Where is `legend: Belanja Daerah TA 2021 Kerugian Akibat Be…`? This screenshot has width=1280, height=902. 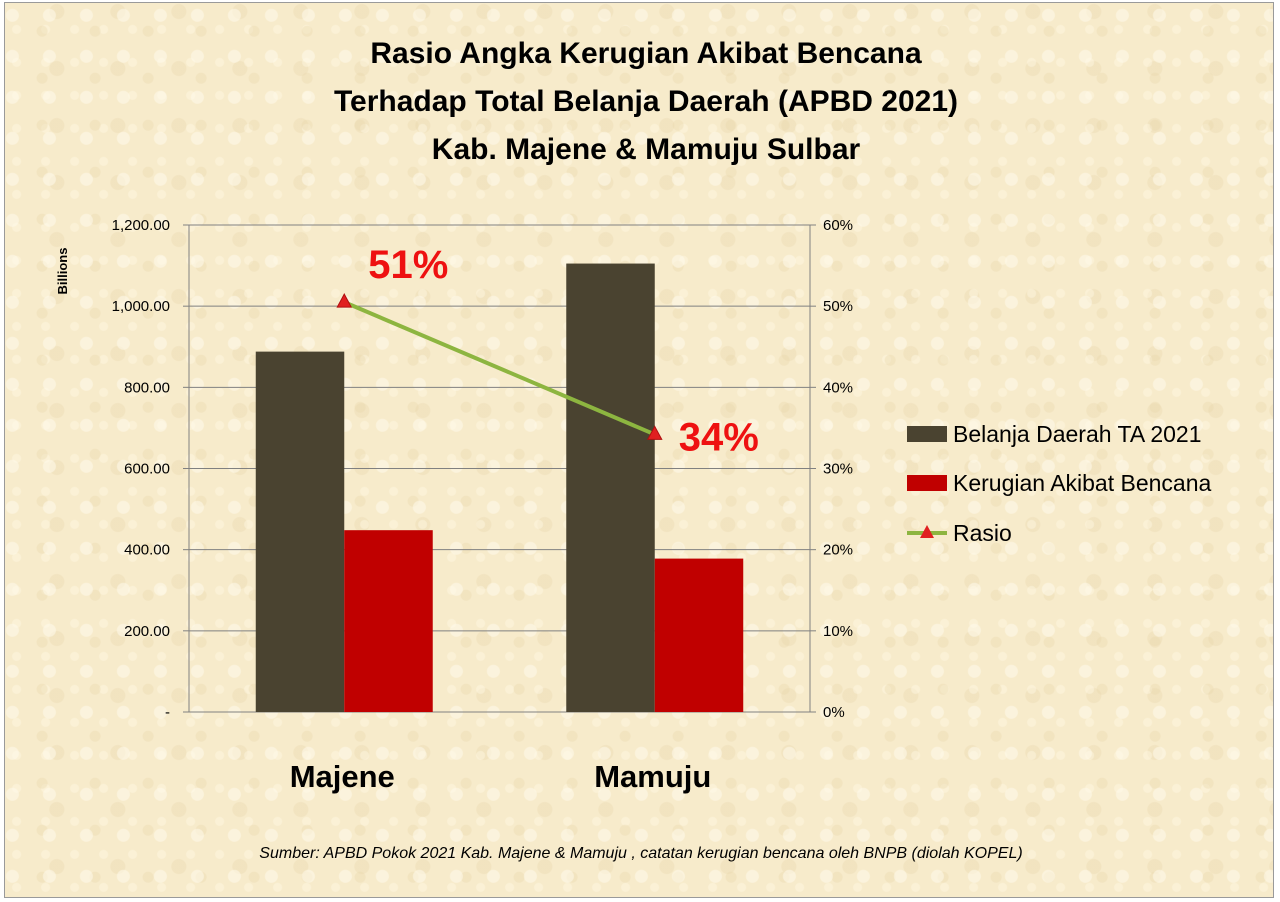
legend: Belanja Daerah TA 2021 Kerugian Akibat Be… is located at coordinates (1059, 483).